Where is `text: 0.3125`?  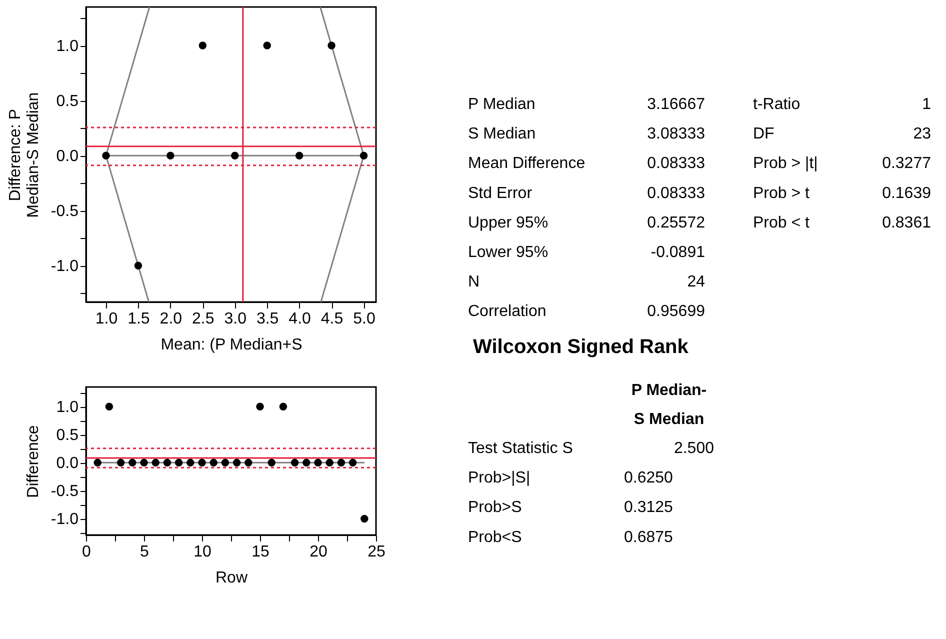 text: 0.3125 is located at coordinates (649, 507).